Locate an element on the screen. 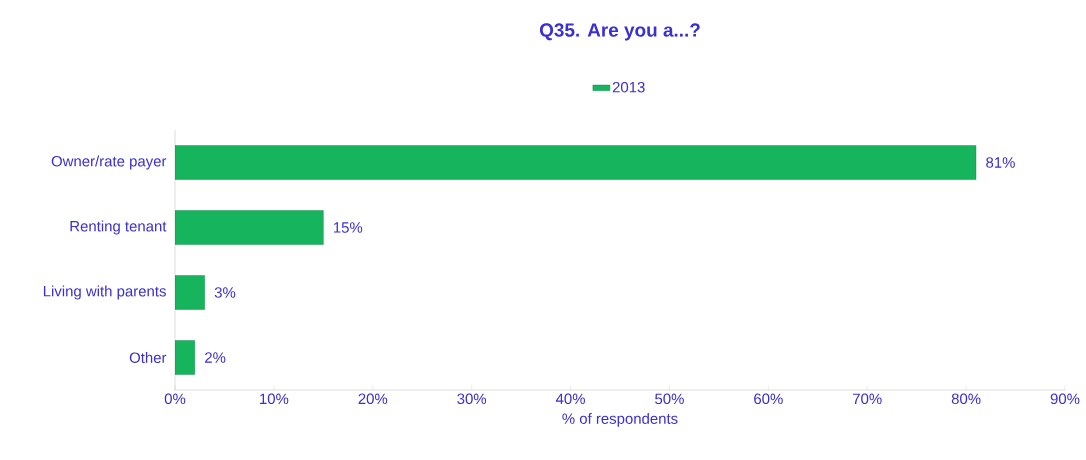  x-tick-label: 50% is located at coordinates (669, 399).